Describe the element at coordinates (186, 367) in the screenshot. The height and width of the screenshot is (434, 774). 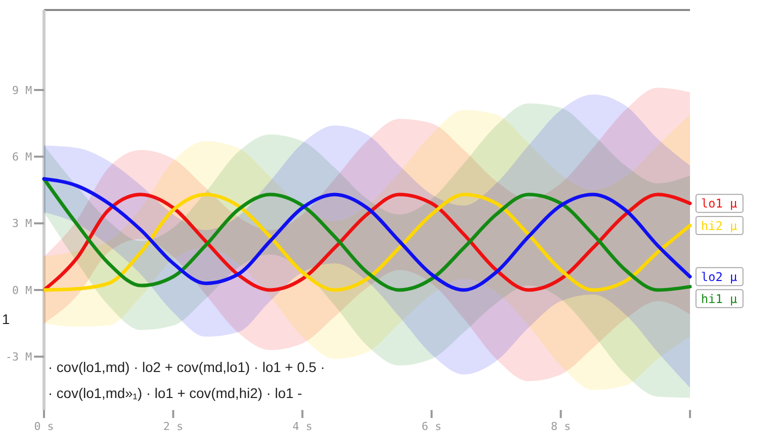
I see `annotation: · cov(lo1,md) · lo2 + cov(md,lo1) · lo1 + 0.5 ·` at that location.